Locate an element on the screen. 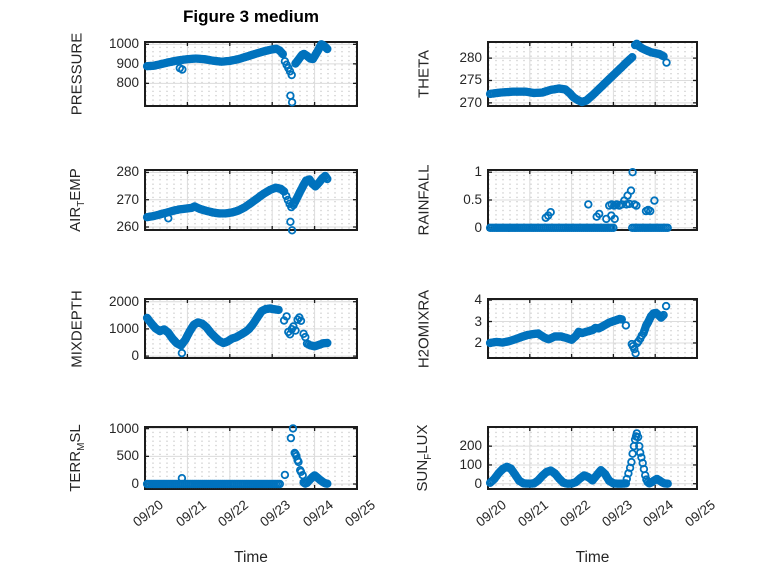  y-tick-label: 4 is located at coordinates (478, 300).